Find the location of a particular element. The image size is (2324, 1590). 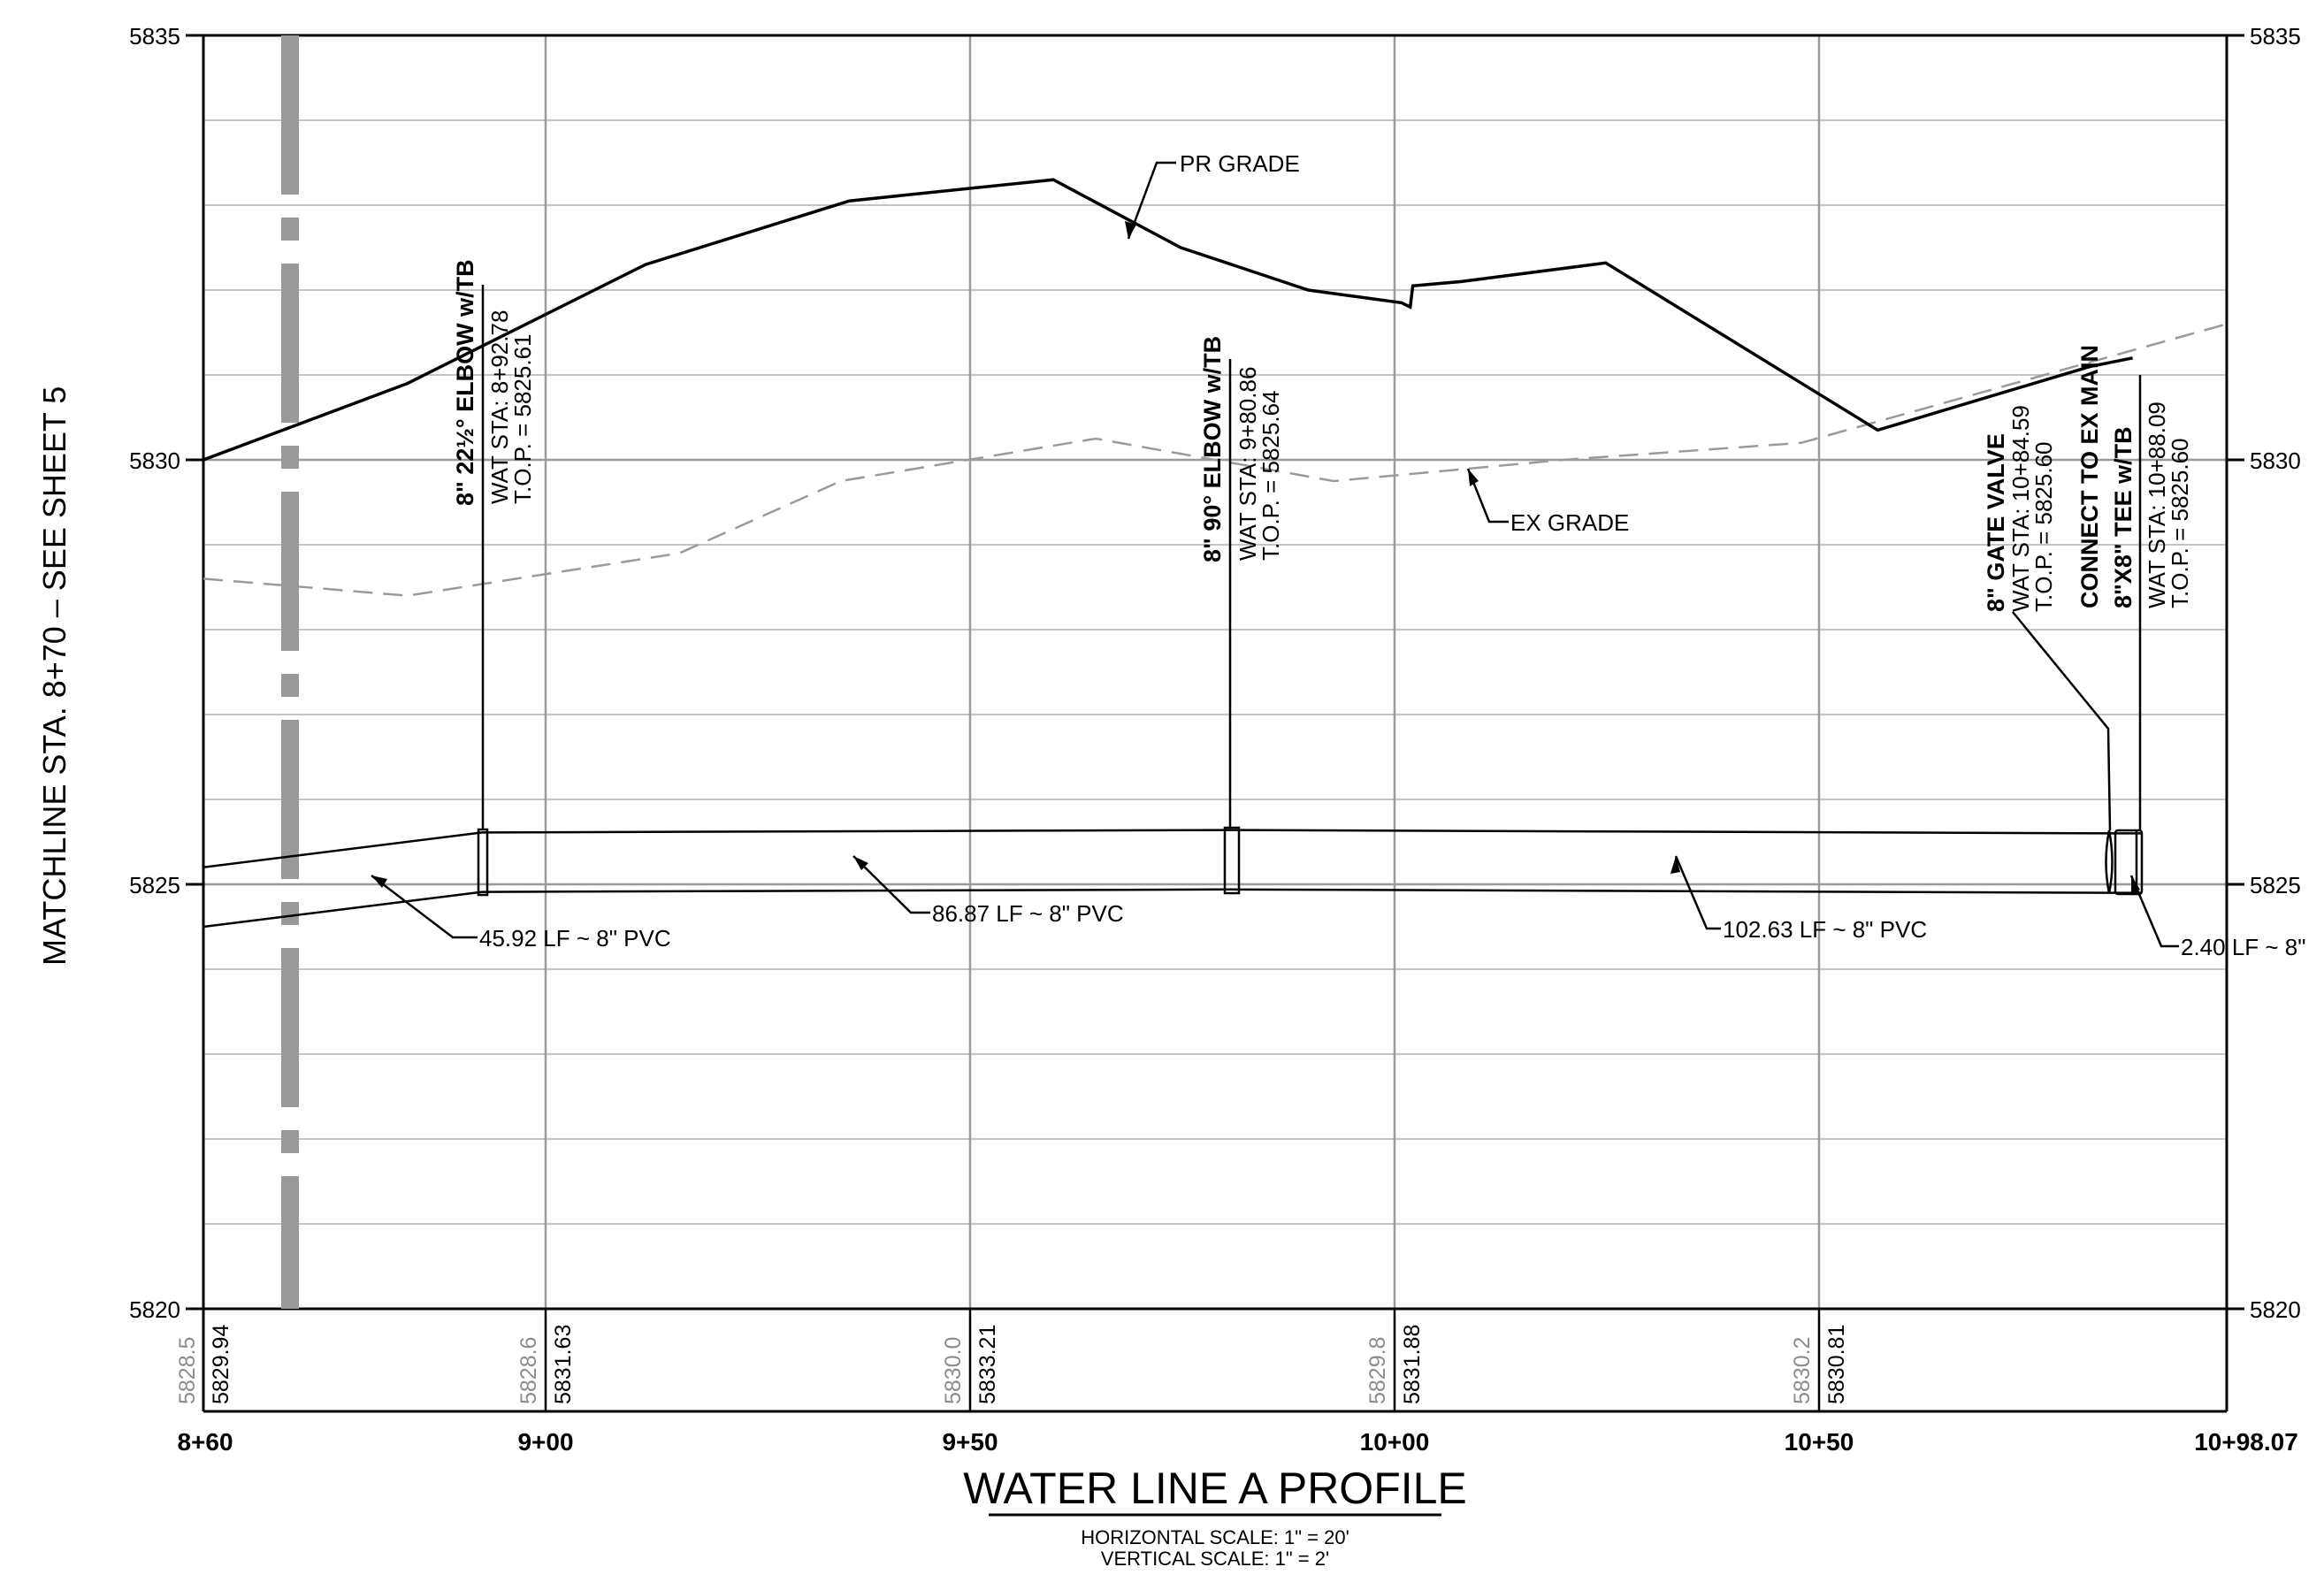

ex-grade-label: EX GRADE is located at coordinates (1569, 522).